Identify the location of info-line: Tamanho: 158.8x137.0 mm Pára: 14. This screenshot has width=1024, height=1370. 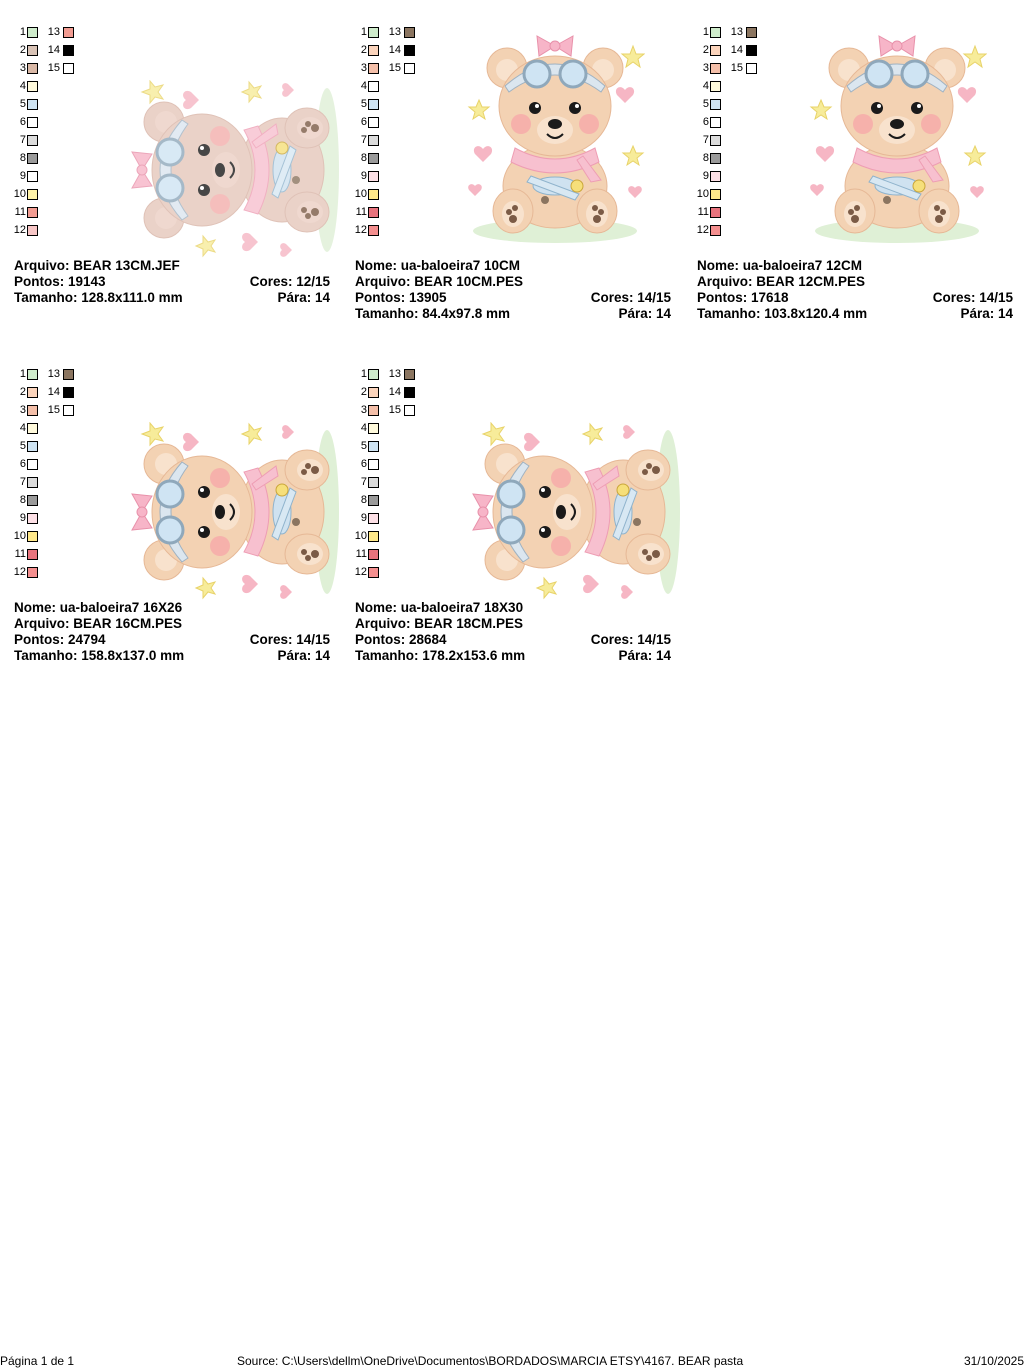
(172, 656).